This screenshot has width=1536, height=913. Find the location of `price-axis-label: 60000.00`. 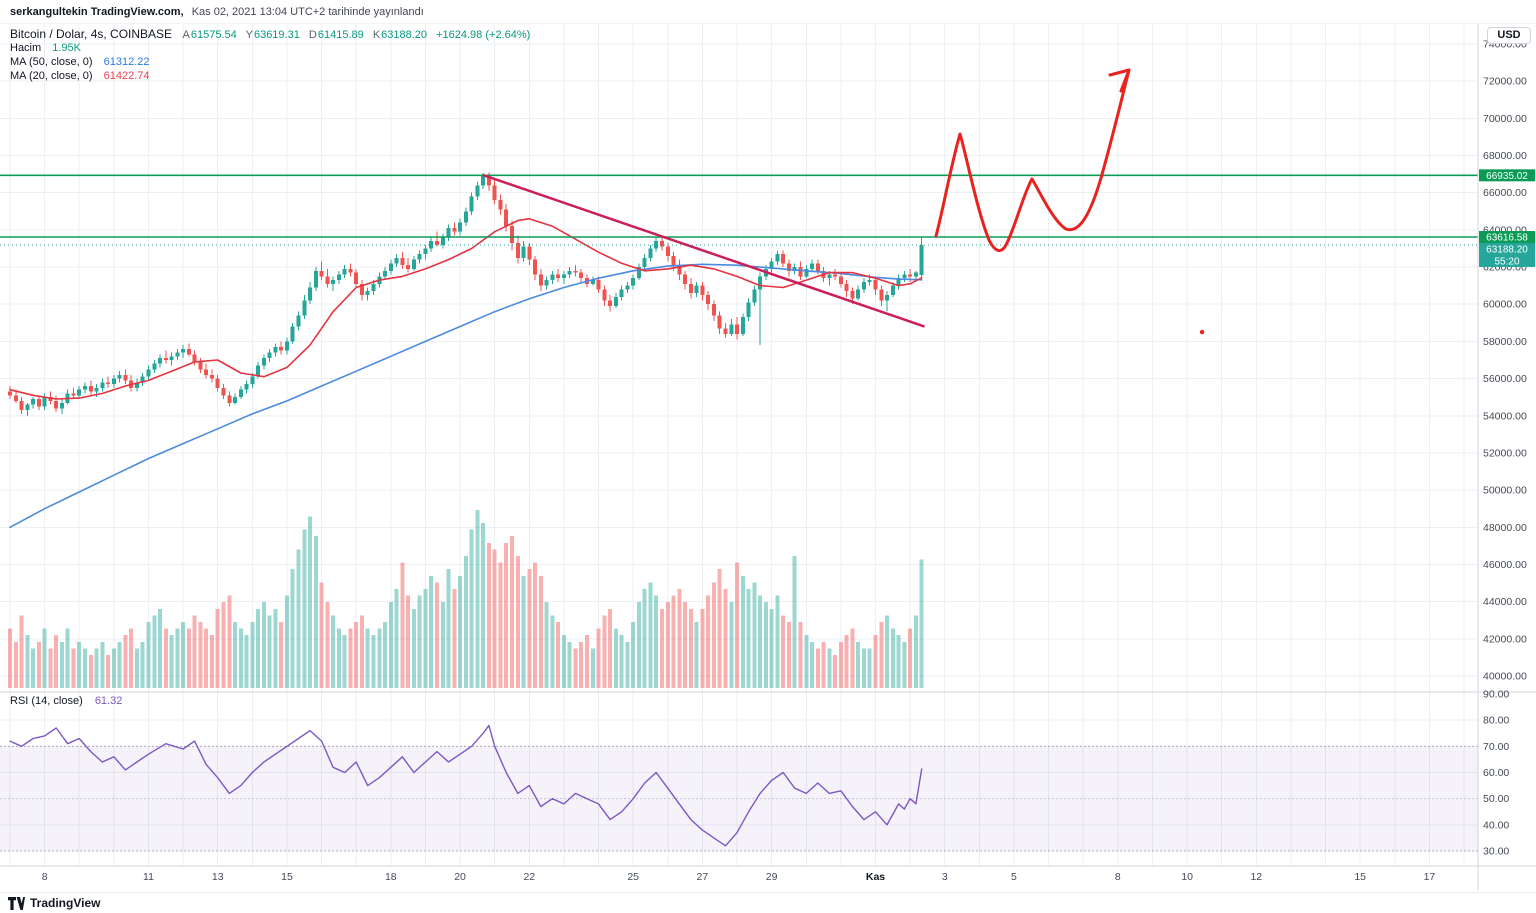

price-axis-label: 60000.00 is located at coordinates (1505, 305).